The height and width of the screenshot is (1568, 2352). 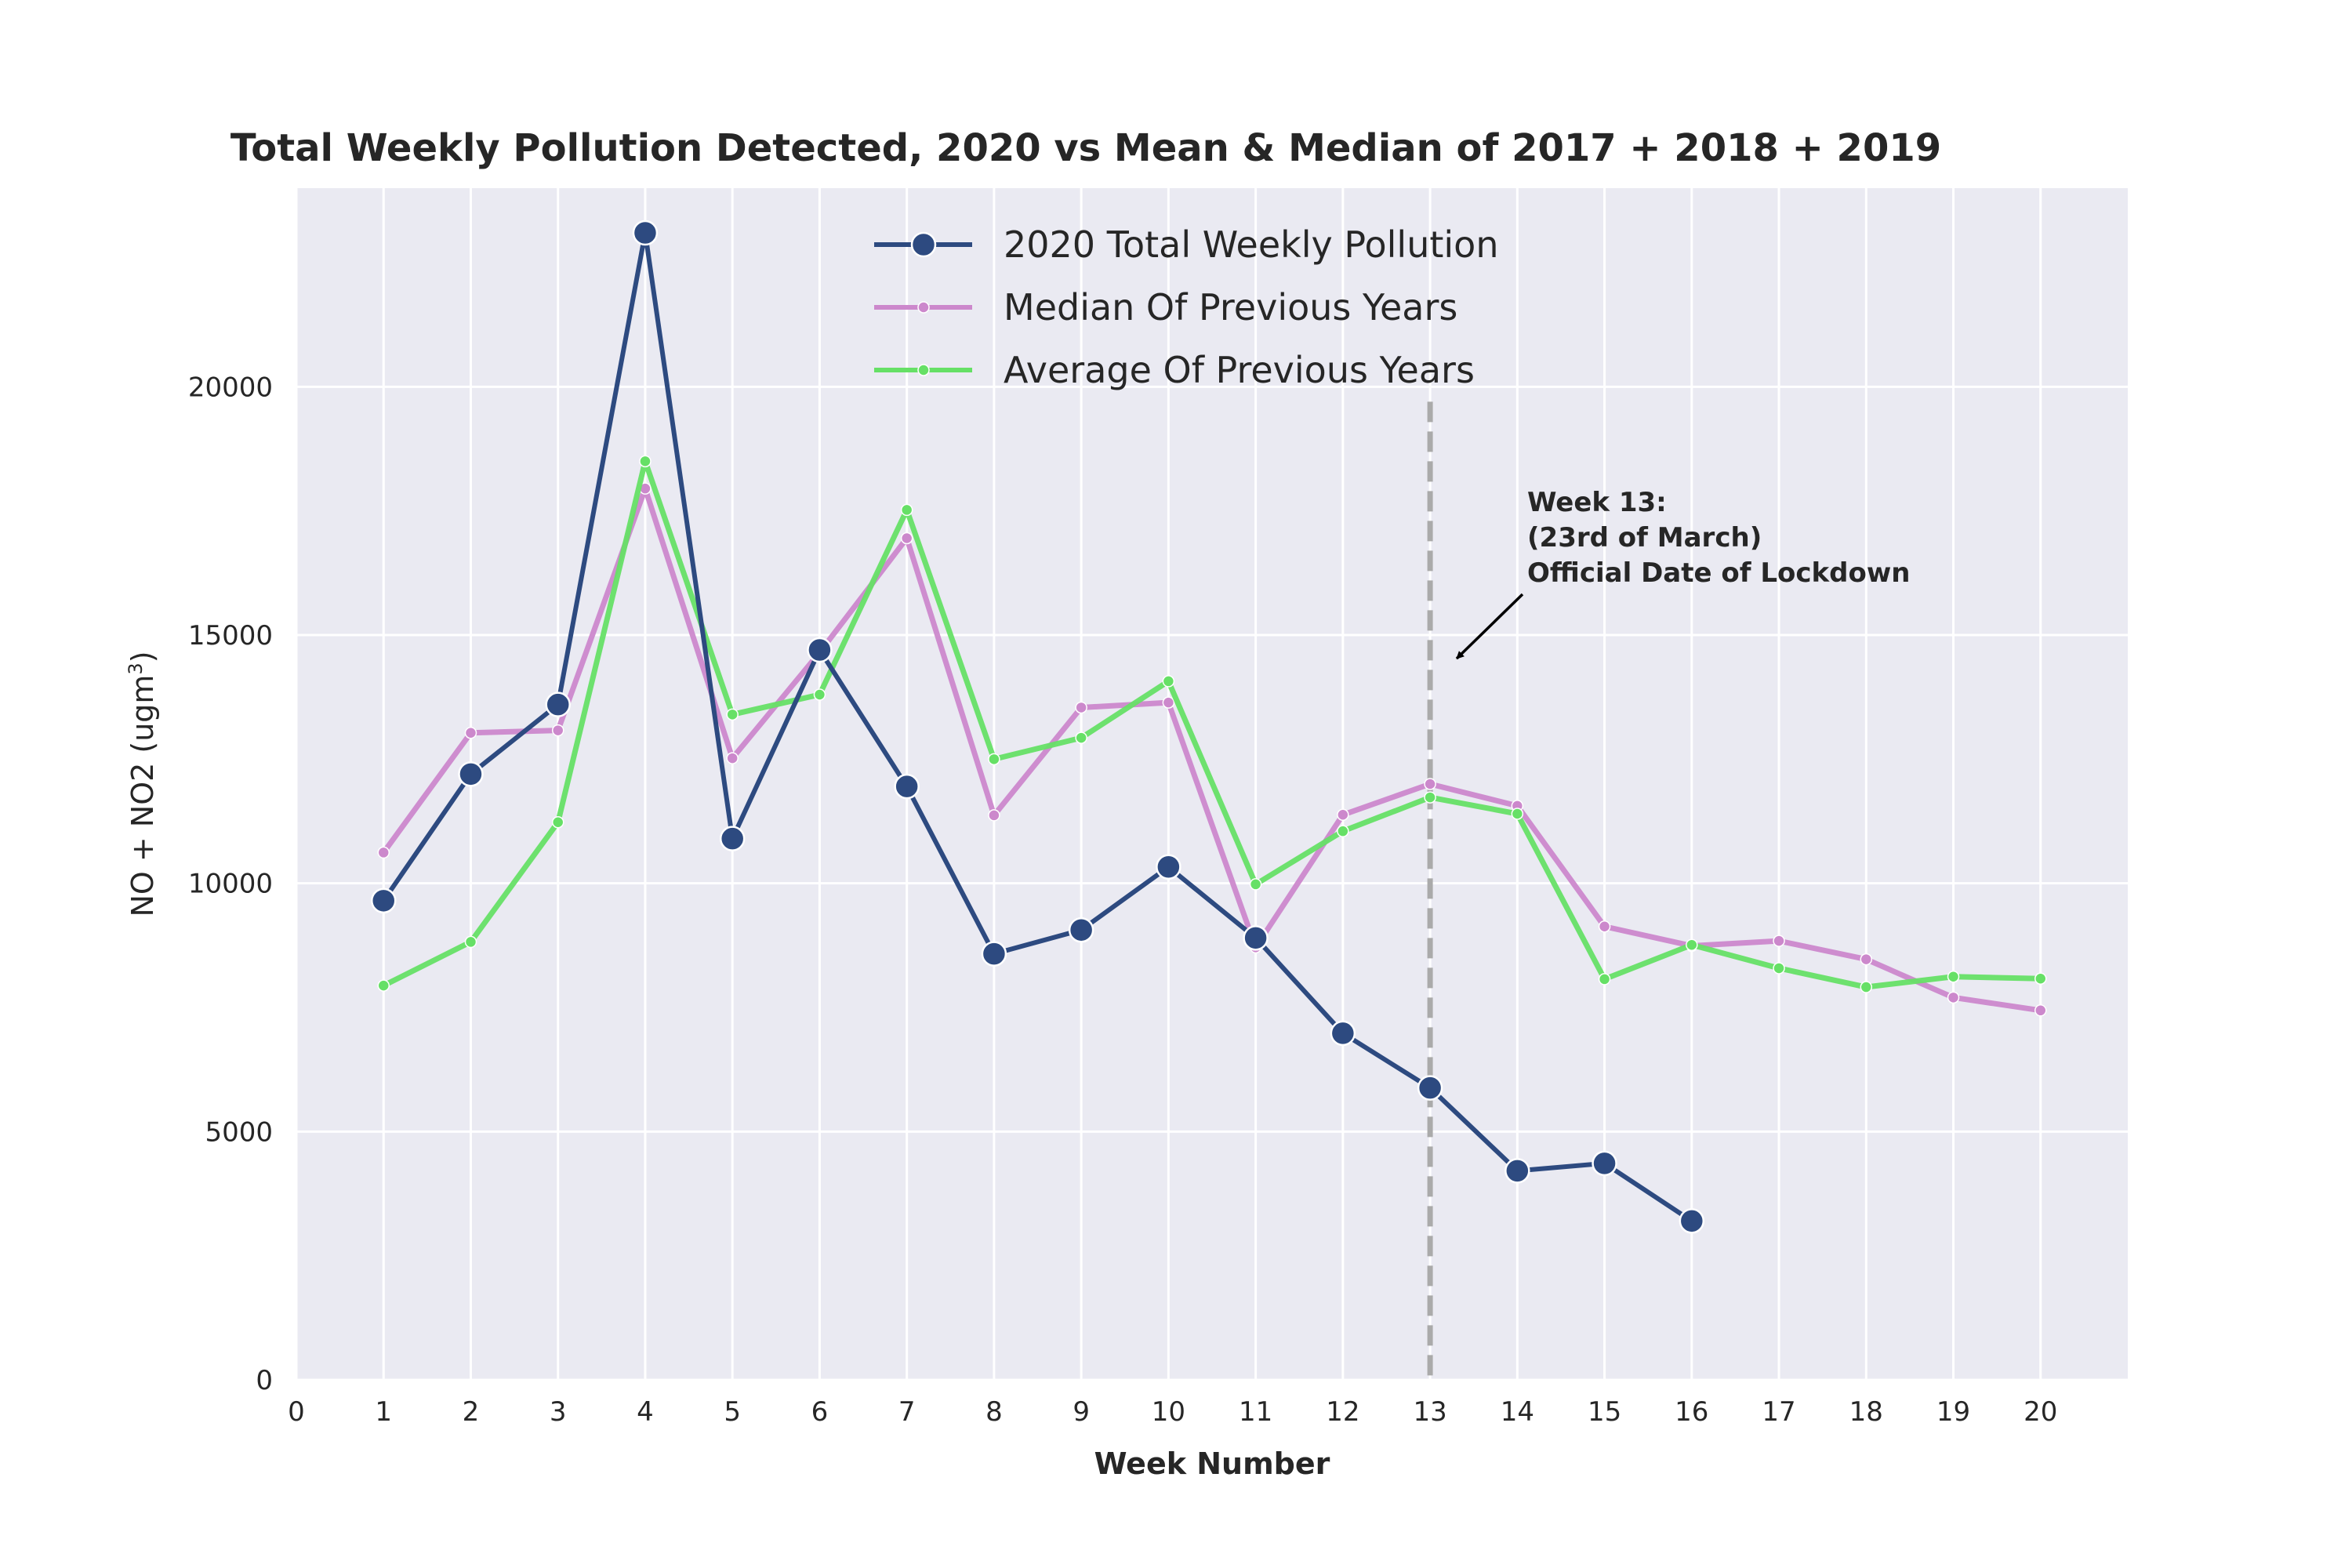 I want to click on legend-label-average: Average Of Previous Years, so click(x=1239, y=370).